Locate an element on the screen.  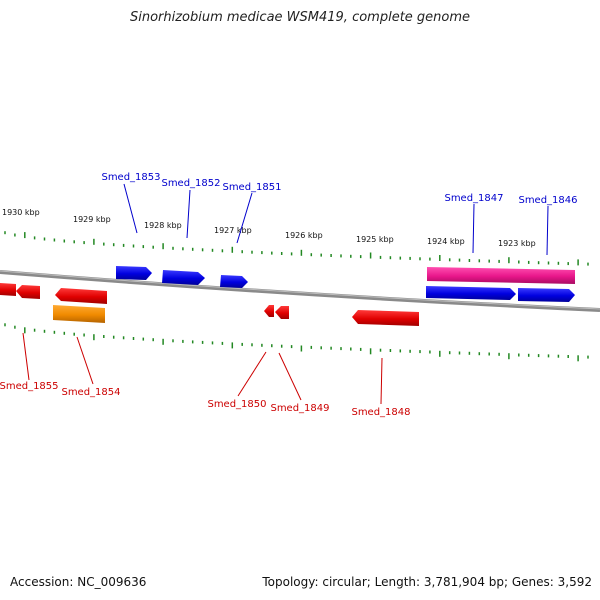
scale-label: 1925 kbp is located at coordinates (375, 239).